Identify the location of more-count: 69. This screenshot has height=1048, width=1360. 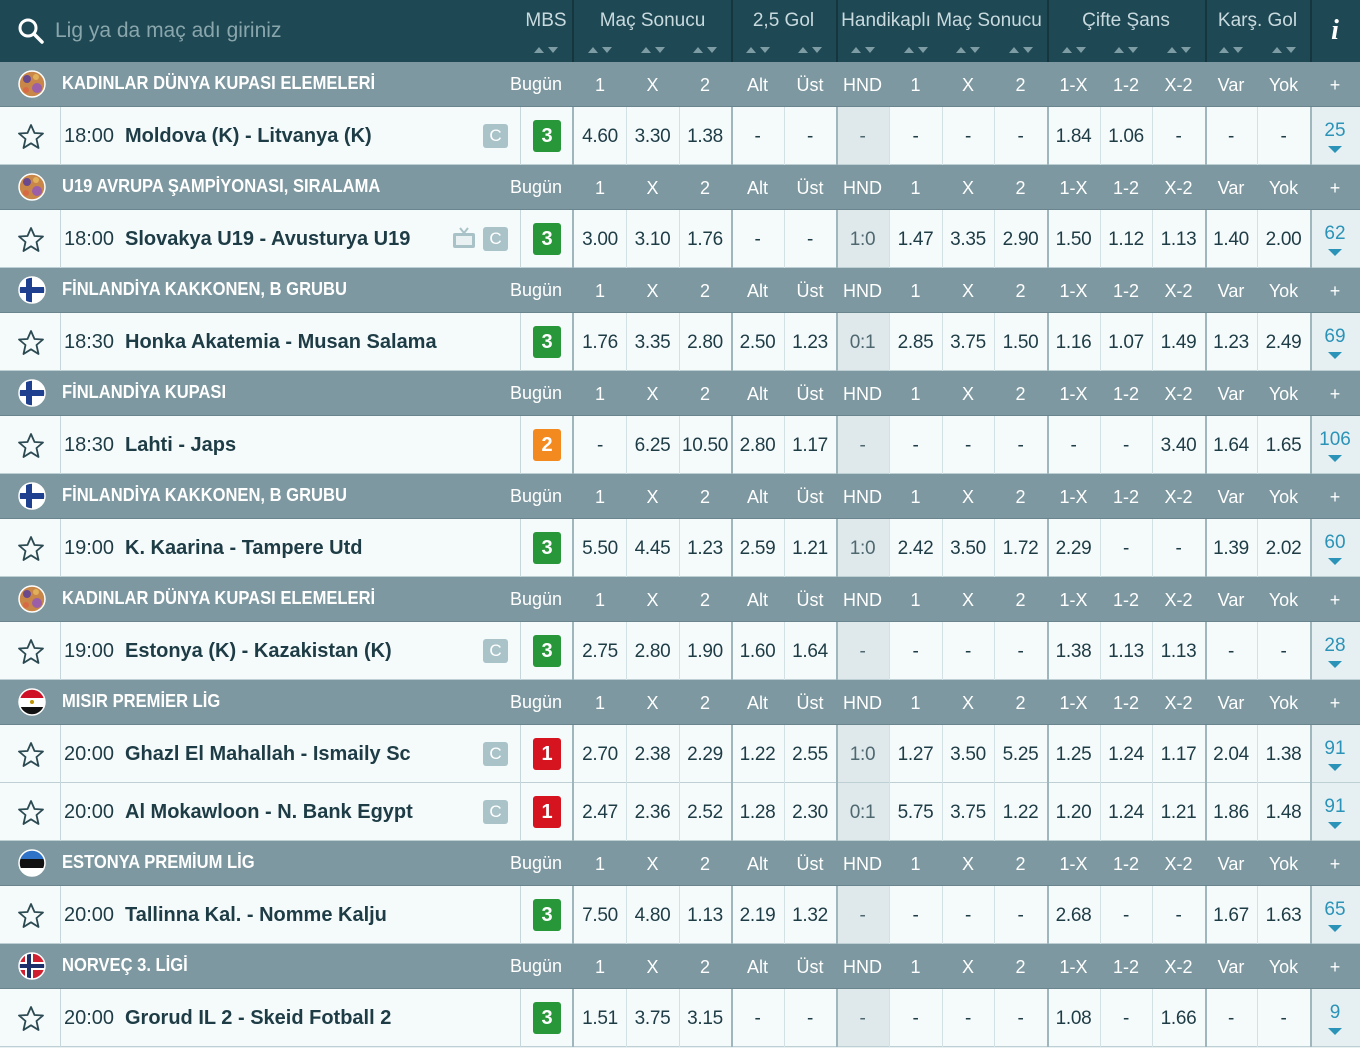
(1335, 336).